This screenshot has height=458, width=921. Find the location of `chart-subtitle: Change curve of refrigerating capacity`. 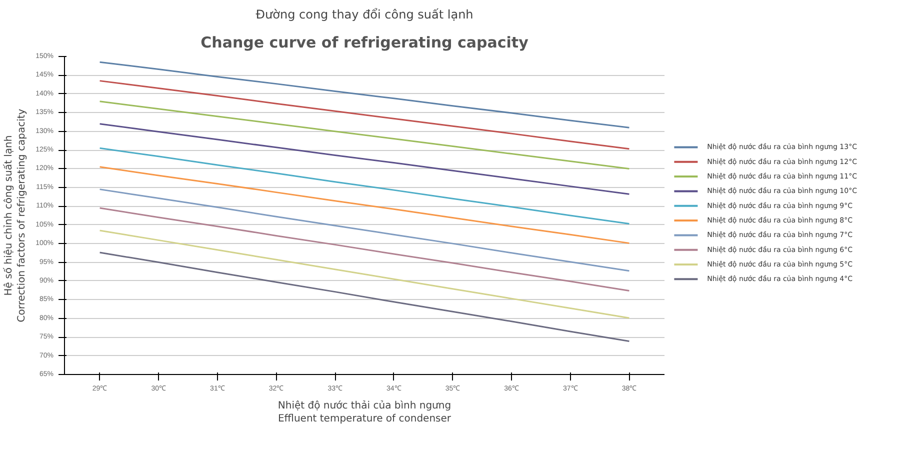

chart-subtitle: Change curve of refrigerating capacity is located at coordinates (364, 43).